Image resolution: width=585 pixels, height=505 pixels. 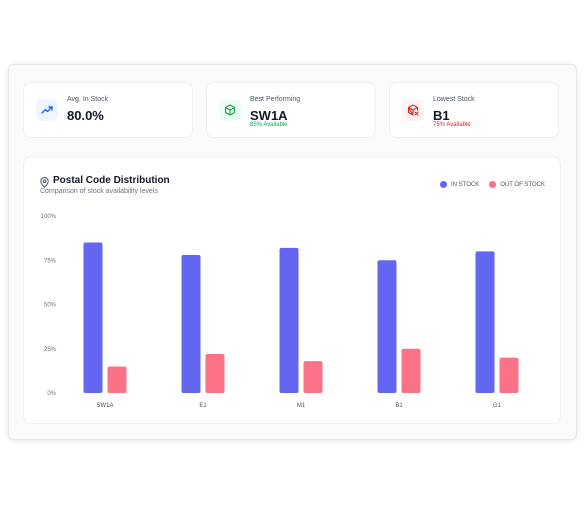 I want to click on bar-in-stock-b1, so click(x=387, y=326).